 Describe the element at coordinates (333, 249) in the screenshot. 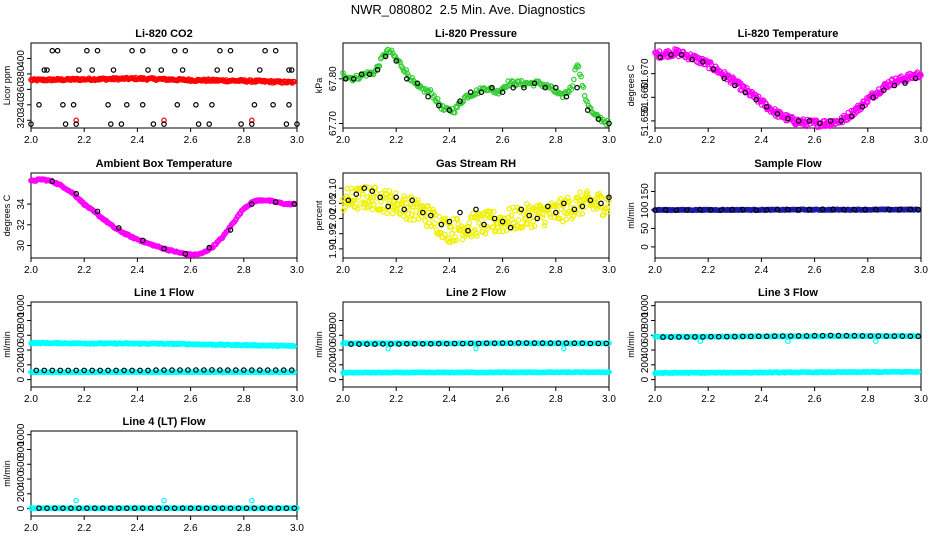

I see `y-tick-label: 1.90` at that location.